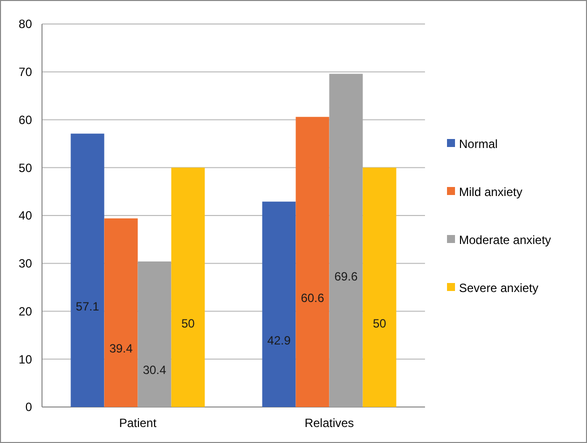 The height and width of the screenshot is (443, 587). What do you see at coordinates (121, 349) in the screenshot?
I see `data-label: 39.4` at bounding box center [121, 349].